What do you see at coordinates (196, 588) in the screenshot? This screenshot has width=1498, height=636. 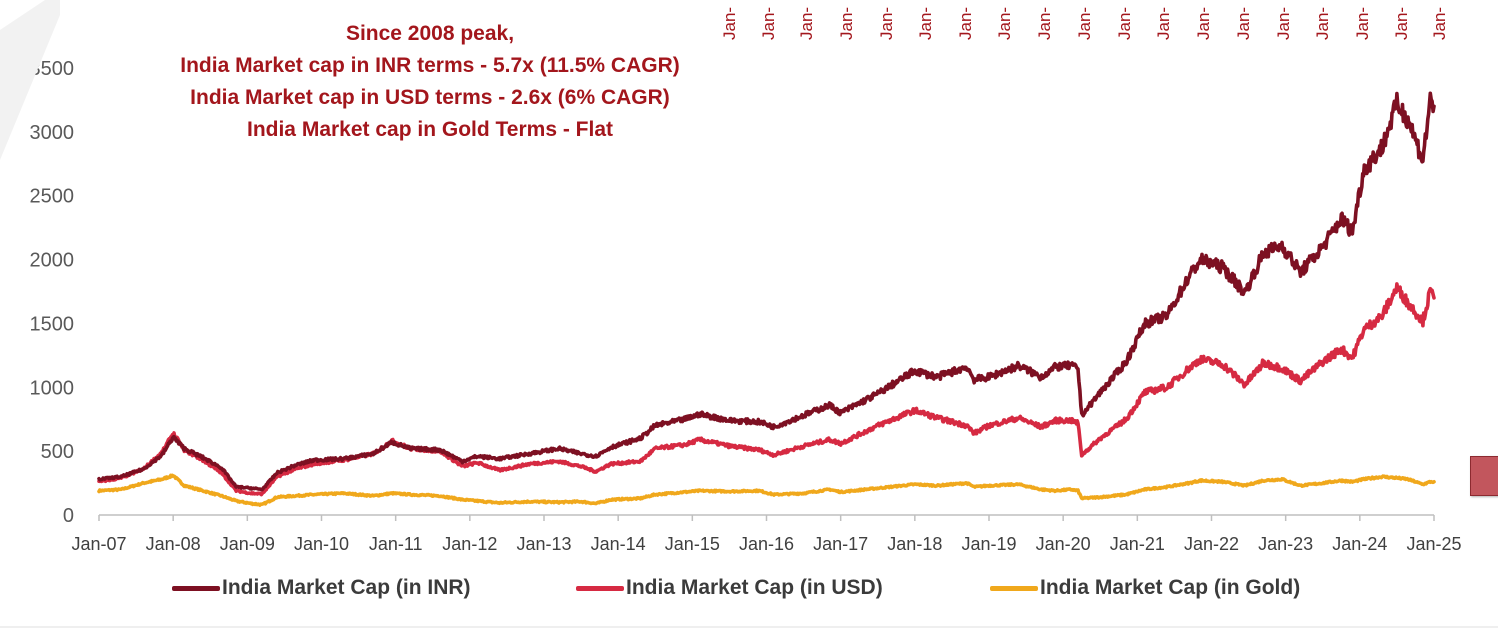 I see `legend-swatch-inr` at bounding box center [196, 588].